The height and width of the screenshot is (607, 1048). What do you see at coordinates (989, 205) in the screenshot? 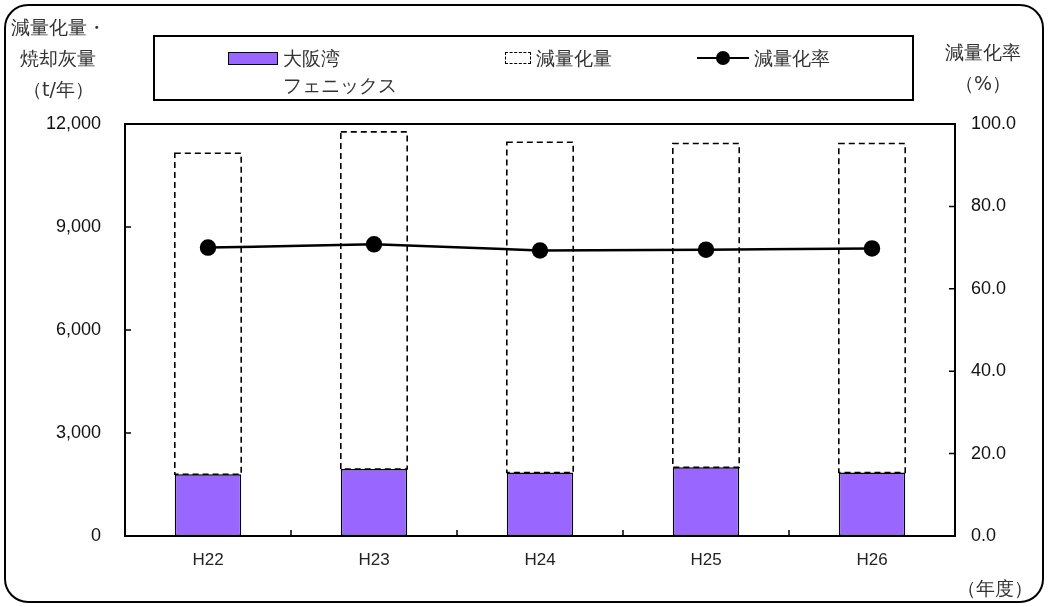
I see `y2-tick-label: 80.0` at bounding box center [989, 205].